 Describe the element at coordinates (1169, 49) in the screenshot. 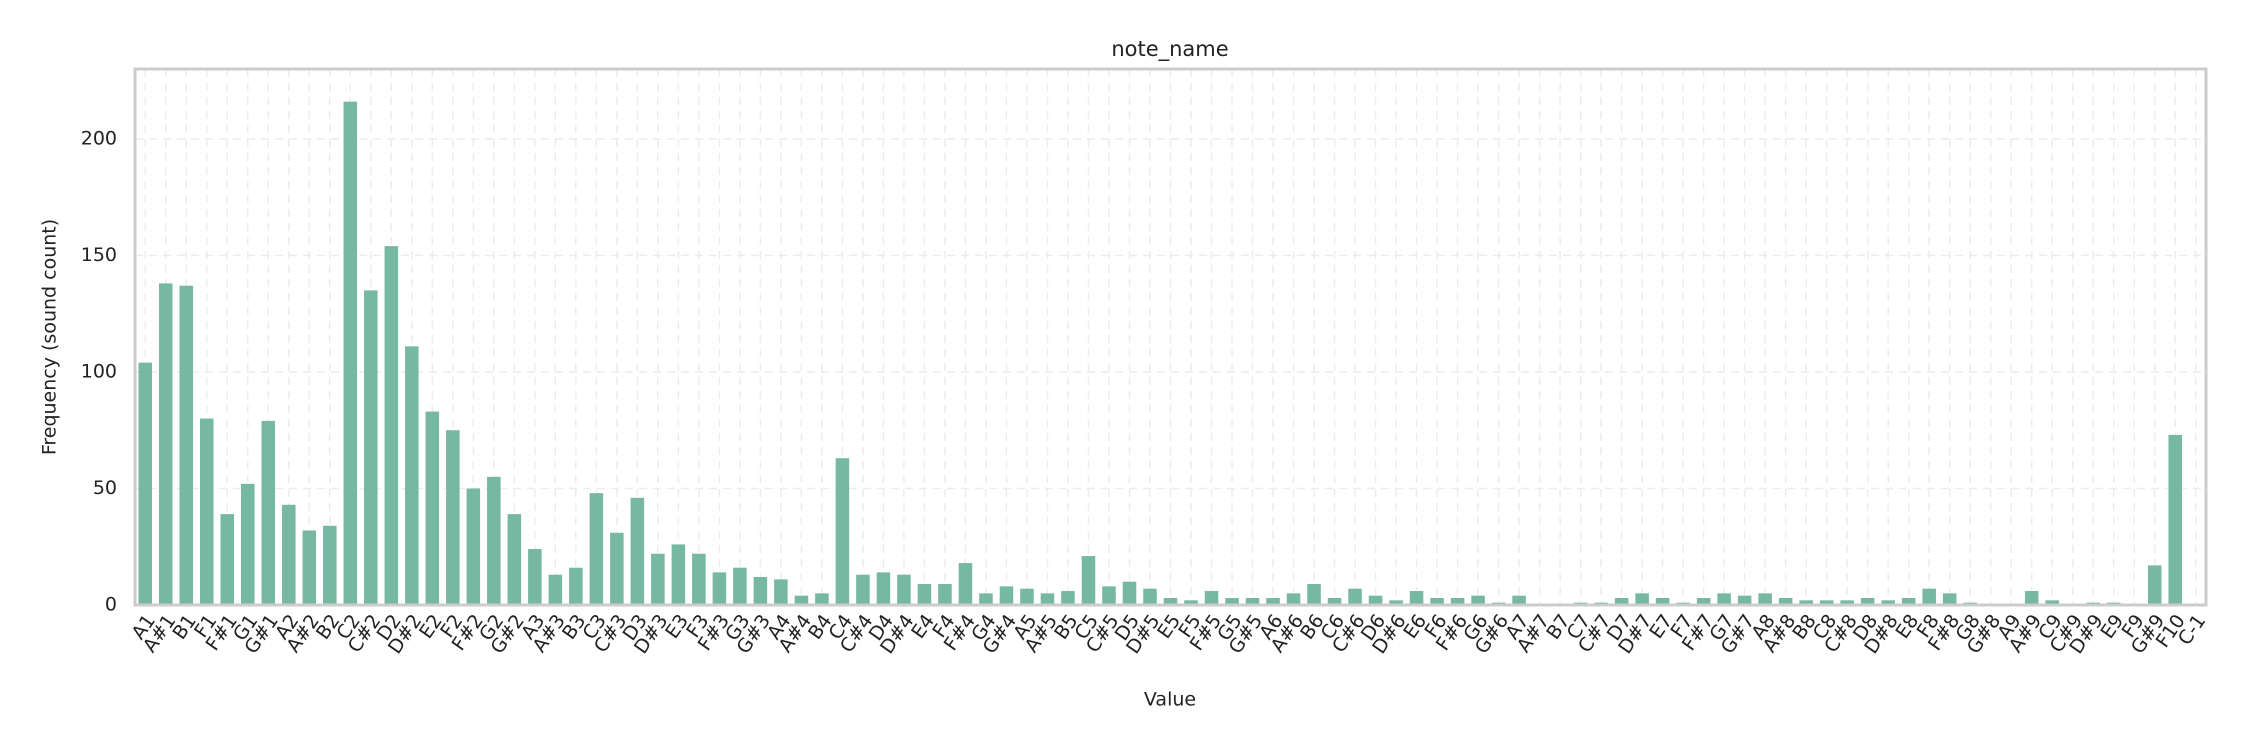

I see `chart-title: note_name` at that location.